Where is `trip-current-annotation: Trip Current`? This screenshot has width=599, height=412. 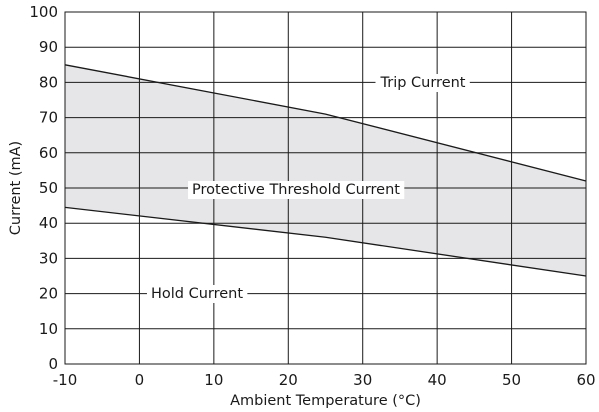 trip-current-annotation: Trip Current is located at coordinates (422, 83).